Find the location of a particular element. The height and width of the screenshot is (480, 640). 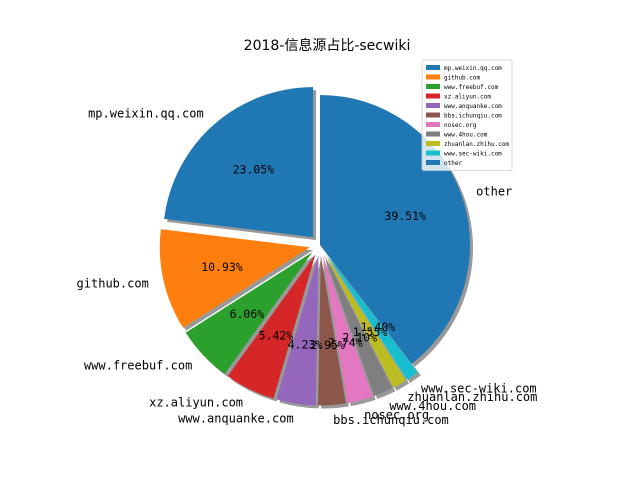

percent-label-nosec-org: 2.74% is located at coordinates (345, 342).